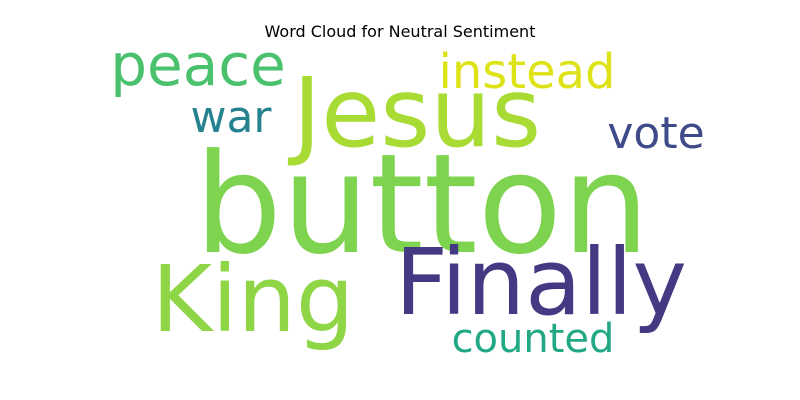 This screenshot has width=800, height=400. Describe the element at coordinates (400, 31) in the screenshot. I see `figure-title: Word Cloud for Neutral Sentiment` at that location.